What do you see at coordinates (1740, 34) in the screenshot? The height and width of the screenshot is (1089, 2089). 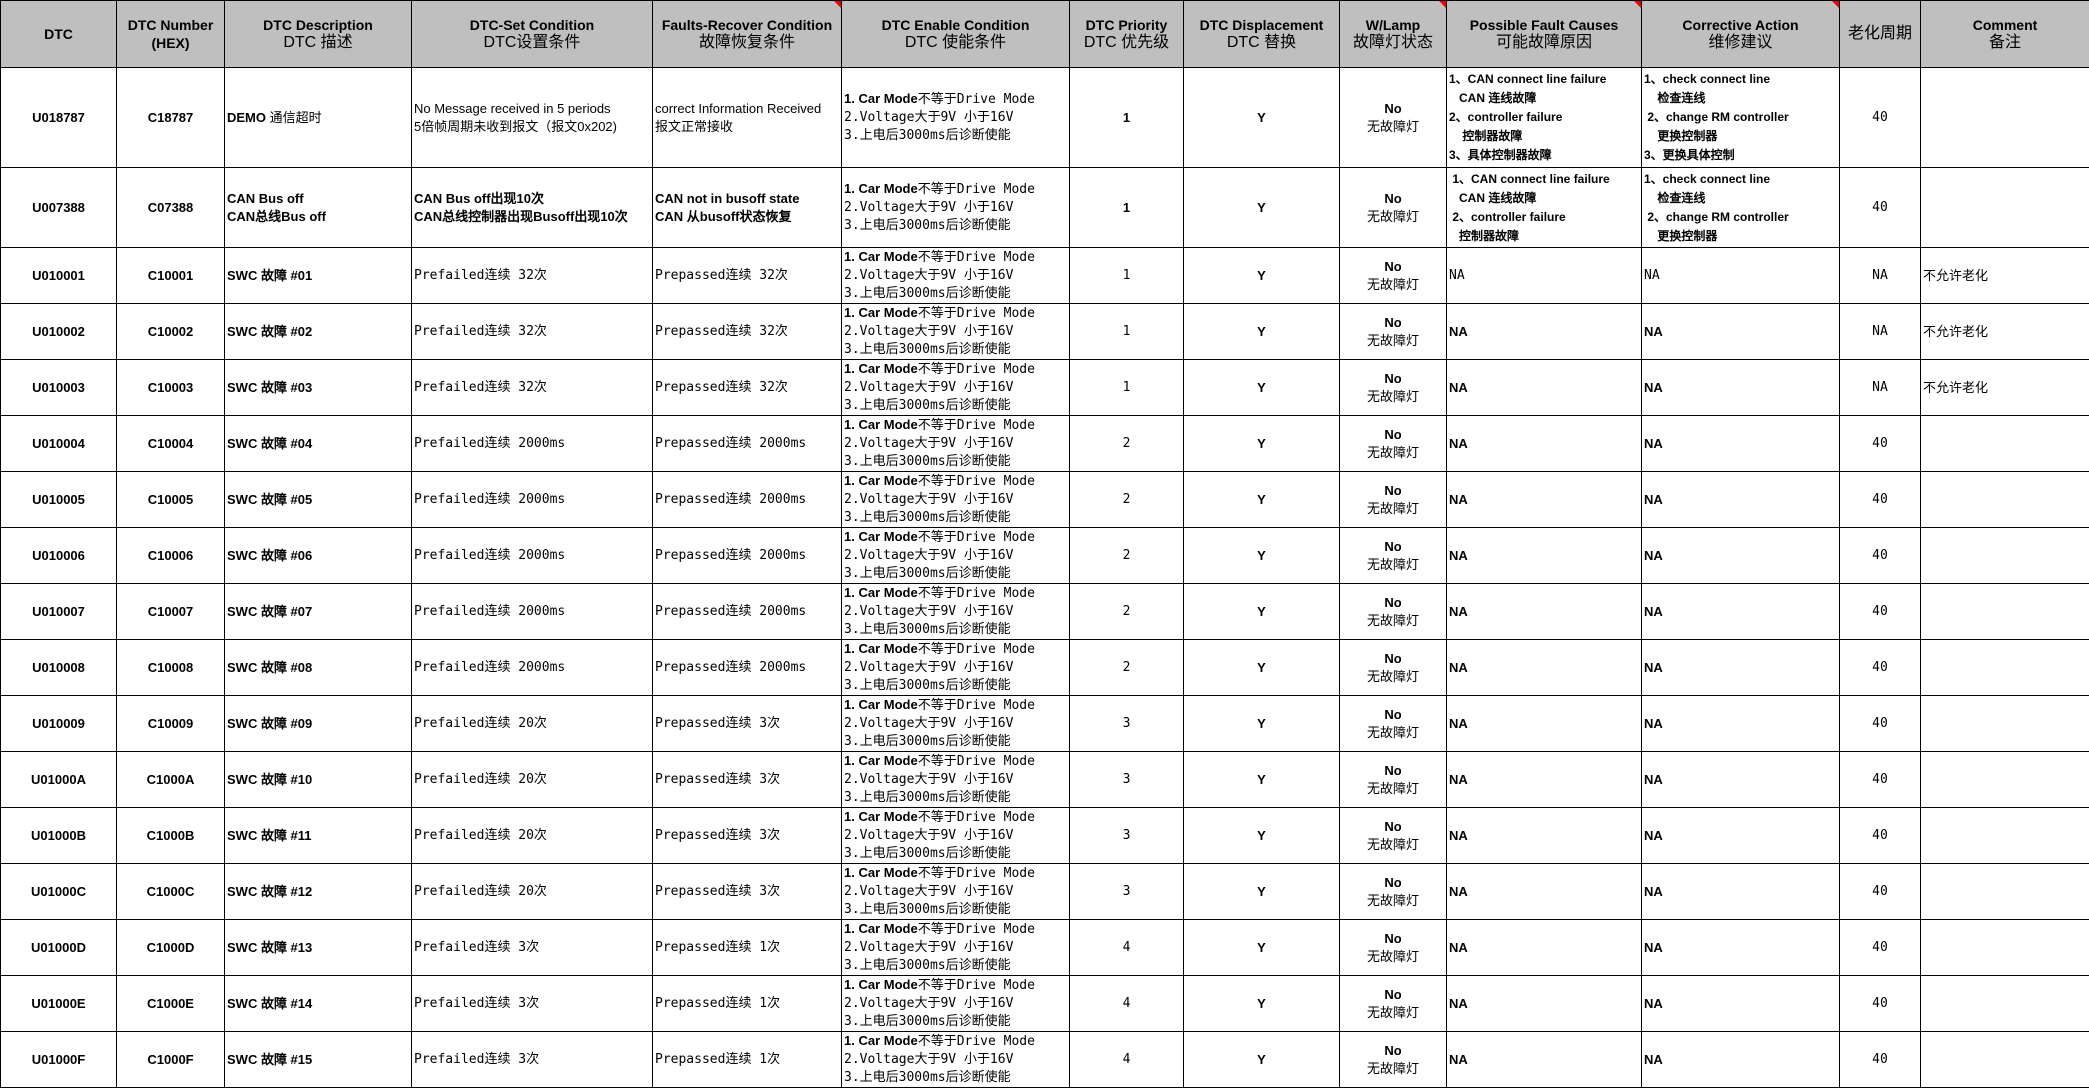 I see `header-corrective-action: Corrective Action 维修建议` at bounding box center [1740, 34].